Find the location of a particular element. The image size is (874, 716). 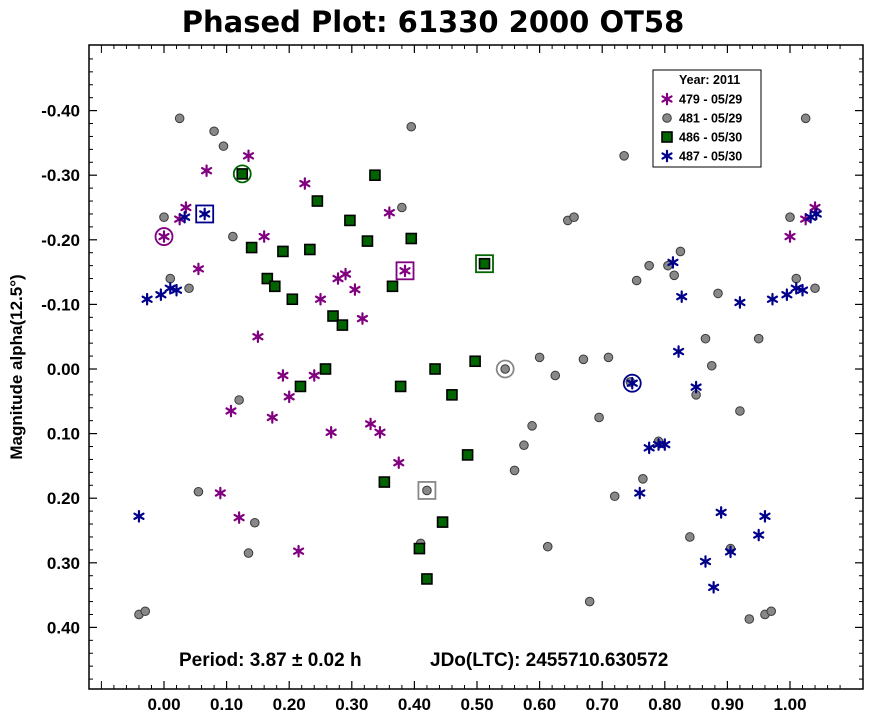

x-tick-label: 1.00 is located at coordinates (789, 704).